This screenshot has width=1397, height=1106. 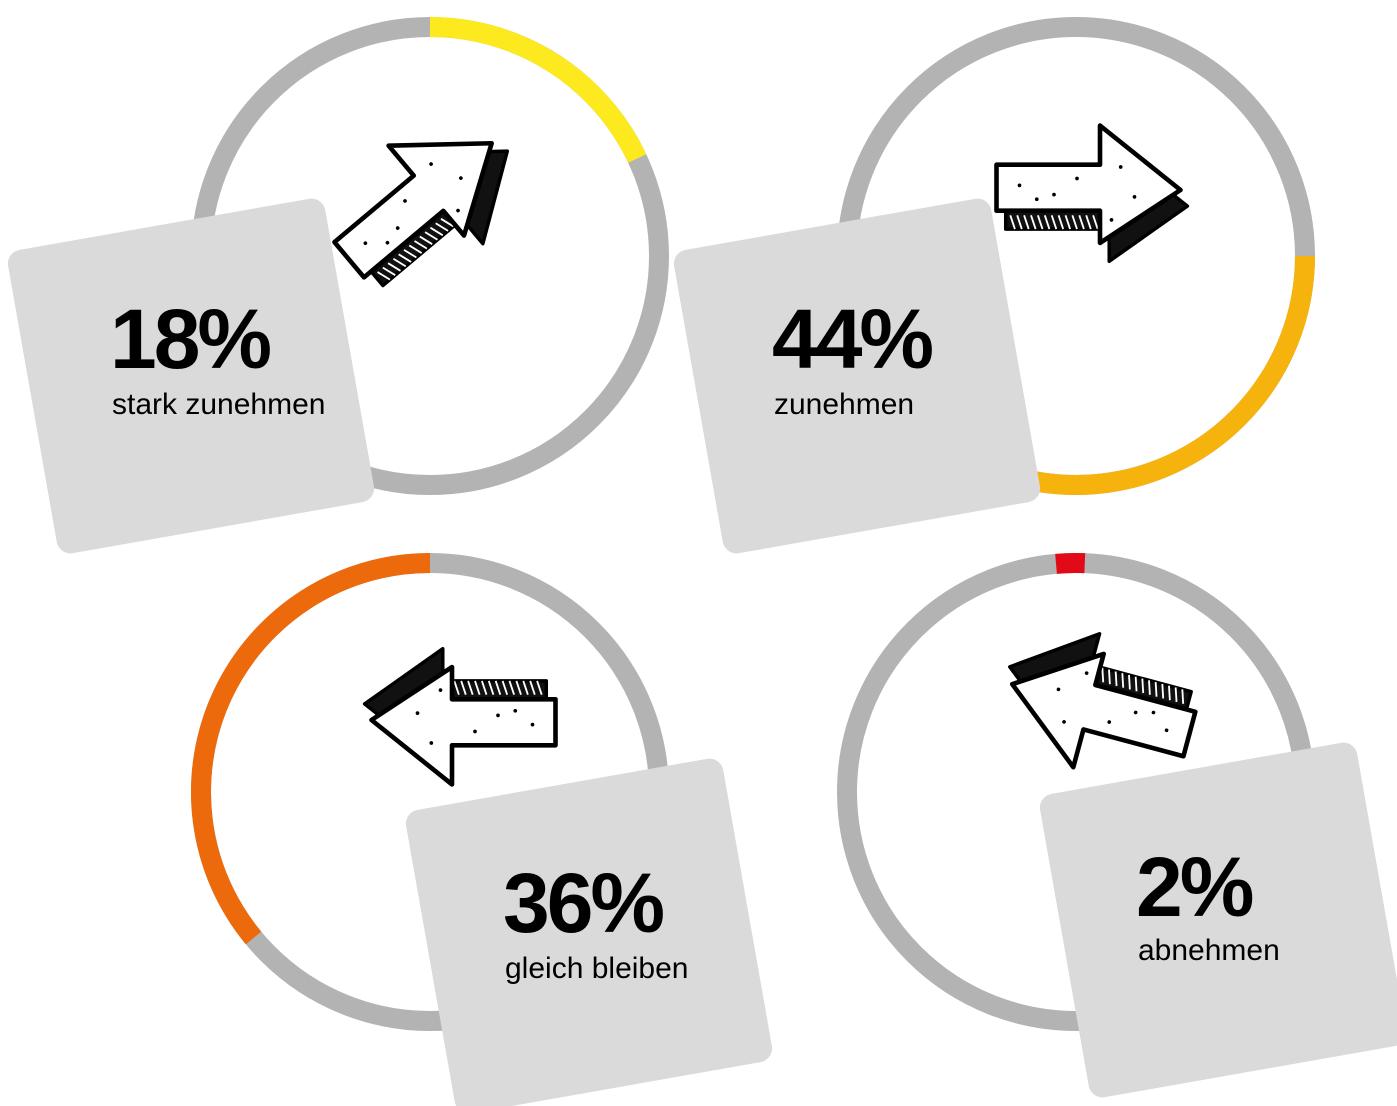 I want to click on arrow-right-icon, so click(x=1092, y=193).